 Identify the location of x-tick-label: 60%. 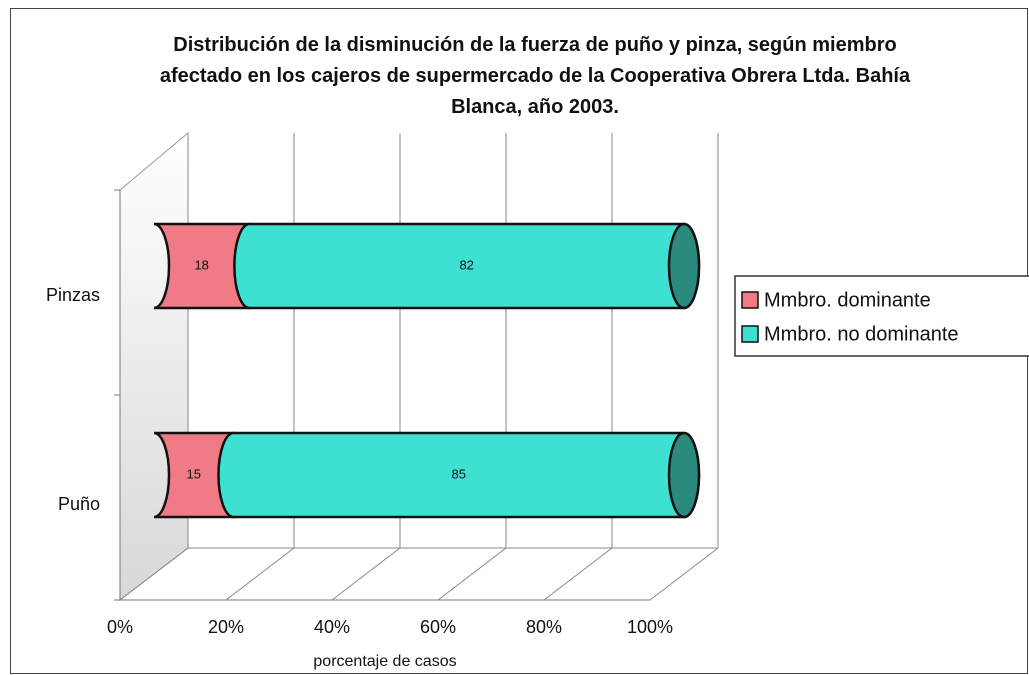
(438, 627).